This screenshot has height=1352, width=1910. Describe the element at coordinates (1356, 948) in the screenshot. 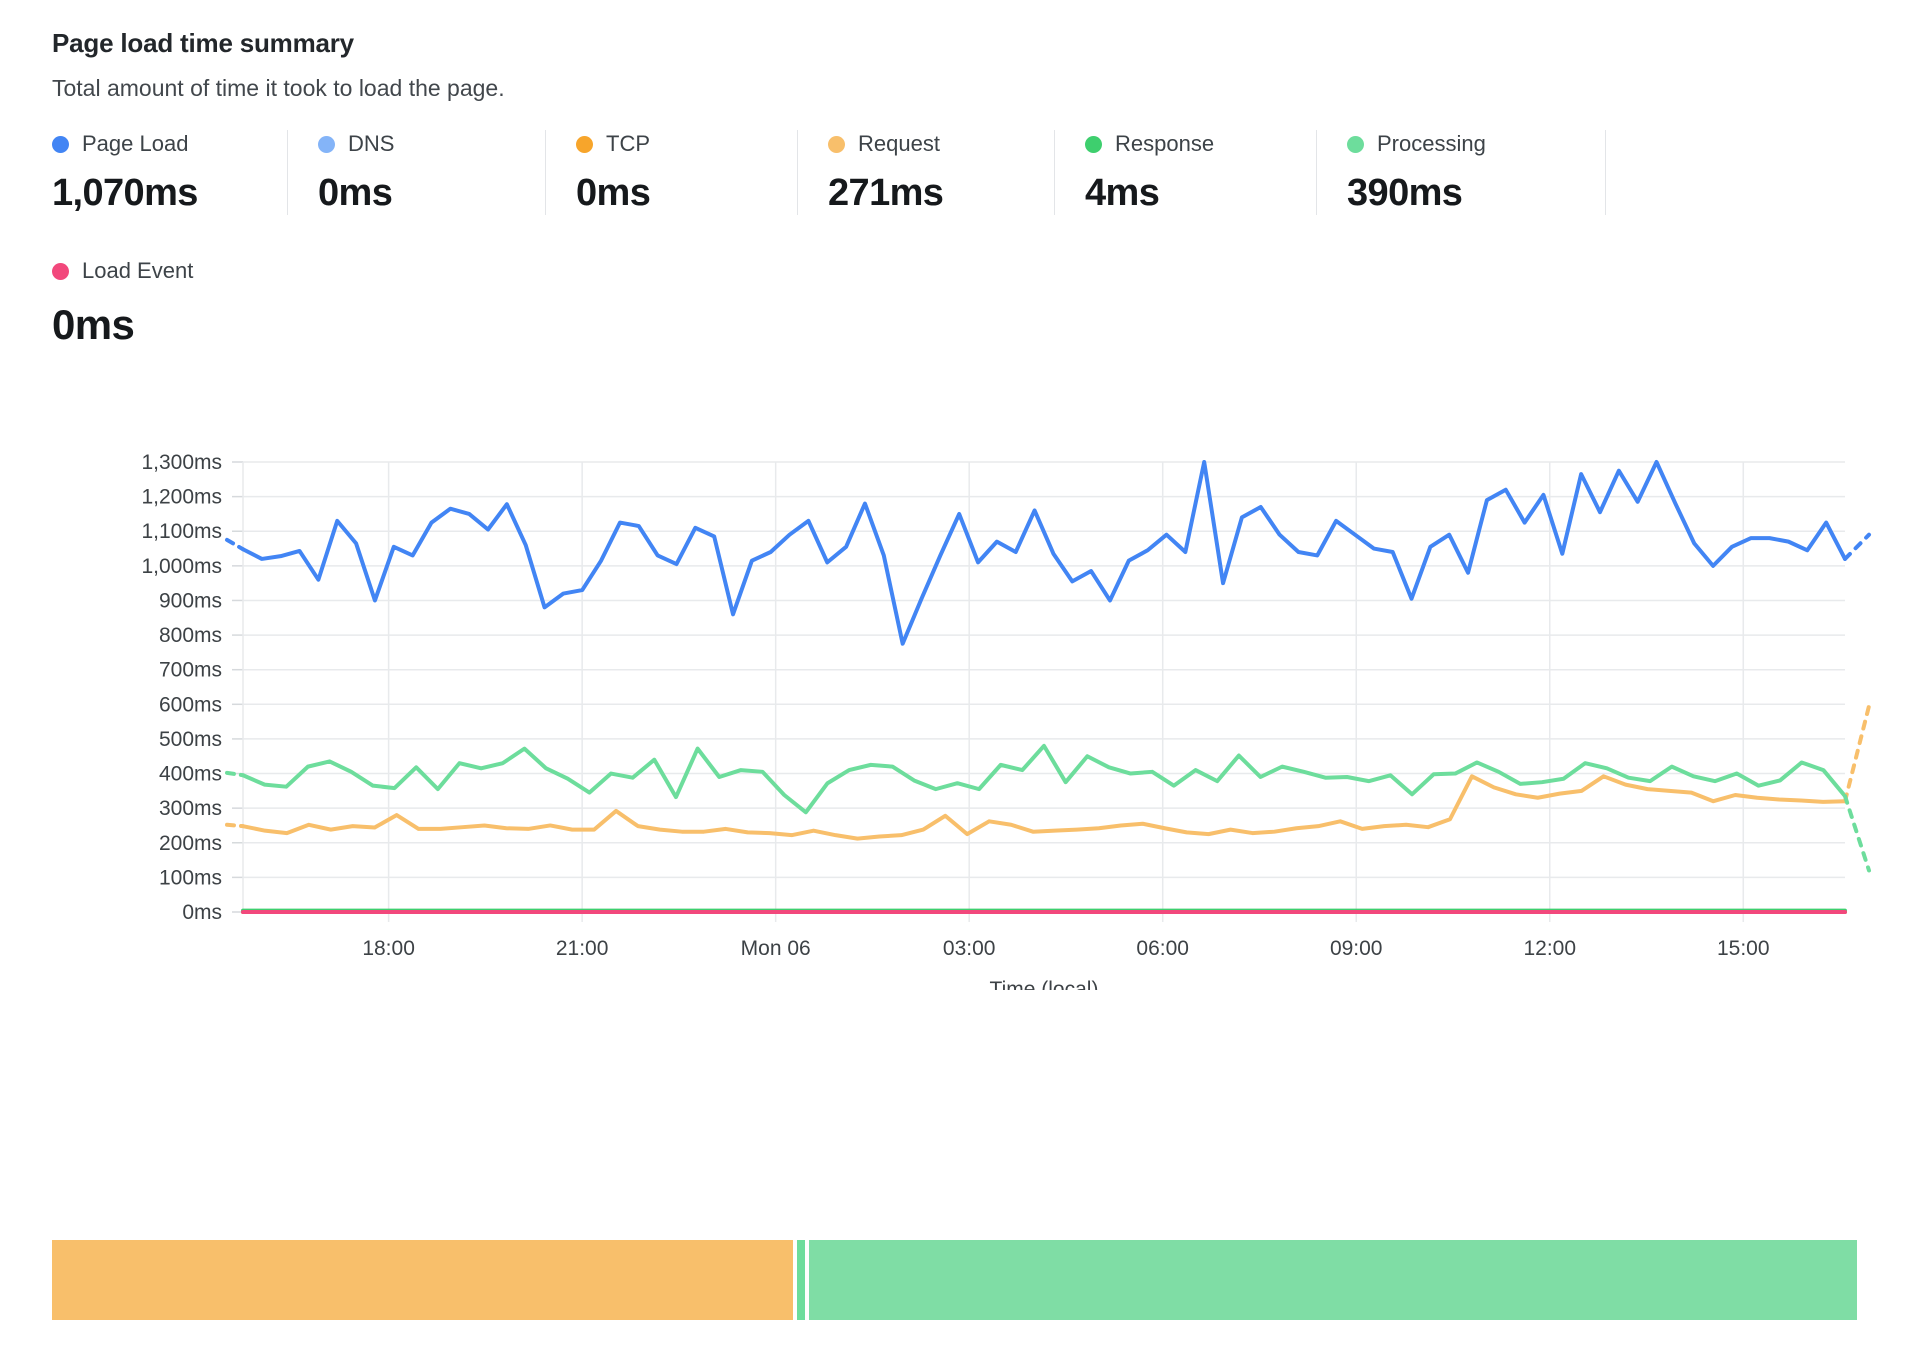

I see `x-tick-label: 09:00` at that location.